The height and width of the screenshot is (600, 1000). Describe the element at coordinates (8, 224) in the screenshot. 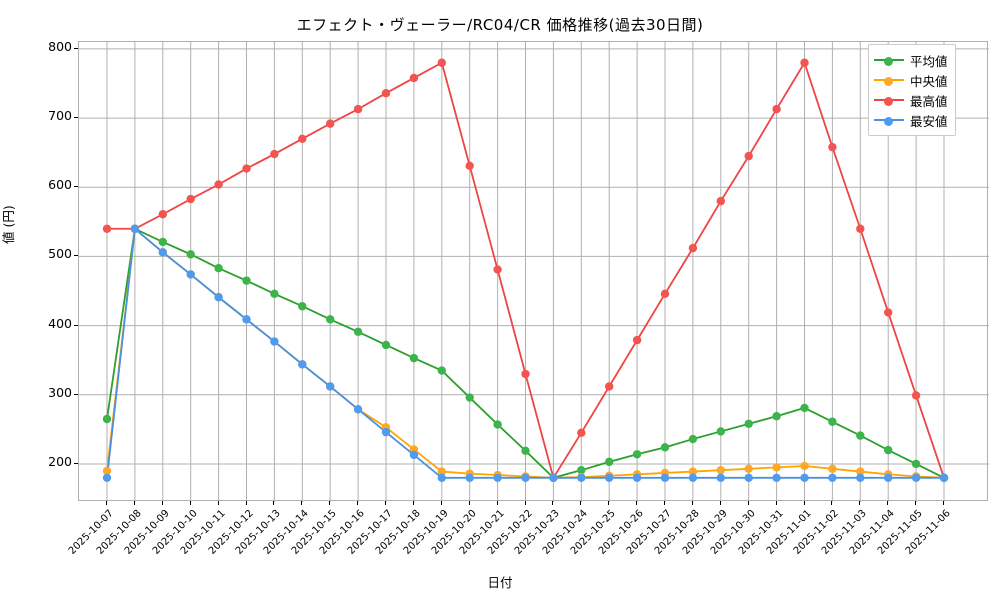

I see `y-axis-label: 値 (円)` at that location.